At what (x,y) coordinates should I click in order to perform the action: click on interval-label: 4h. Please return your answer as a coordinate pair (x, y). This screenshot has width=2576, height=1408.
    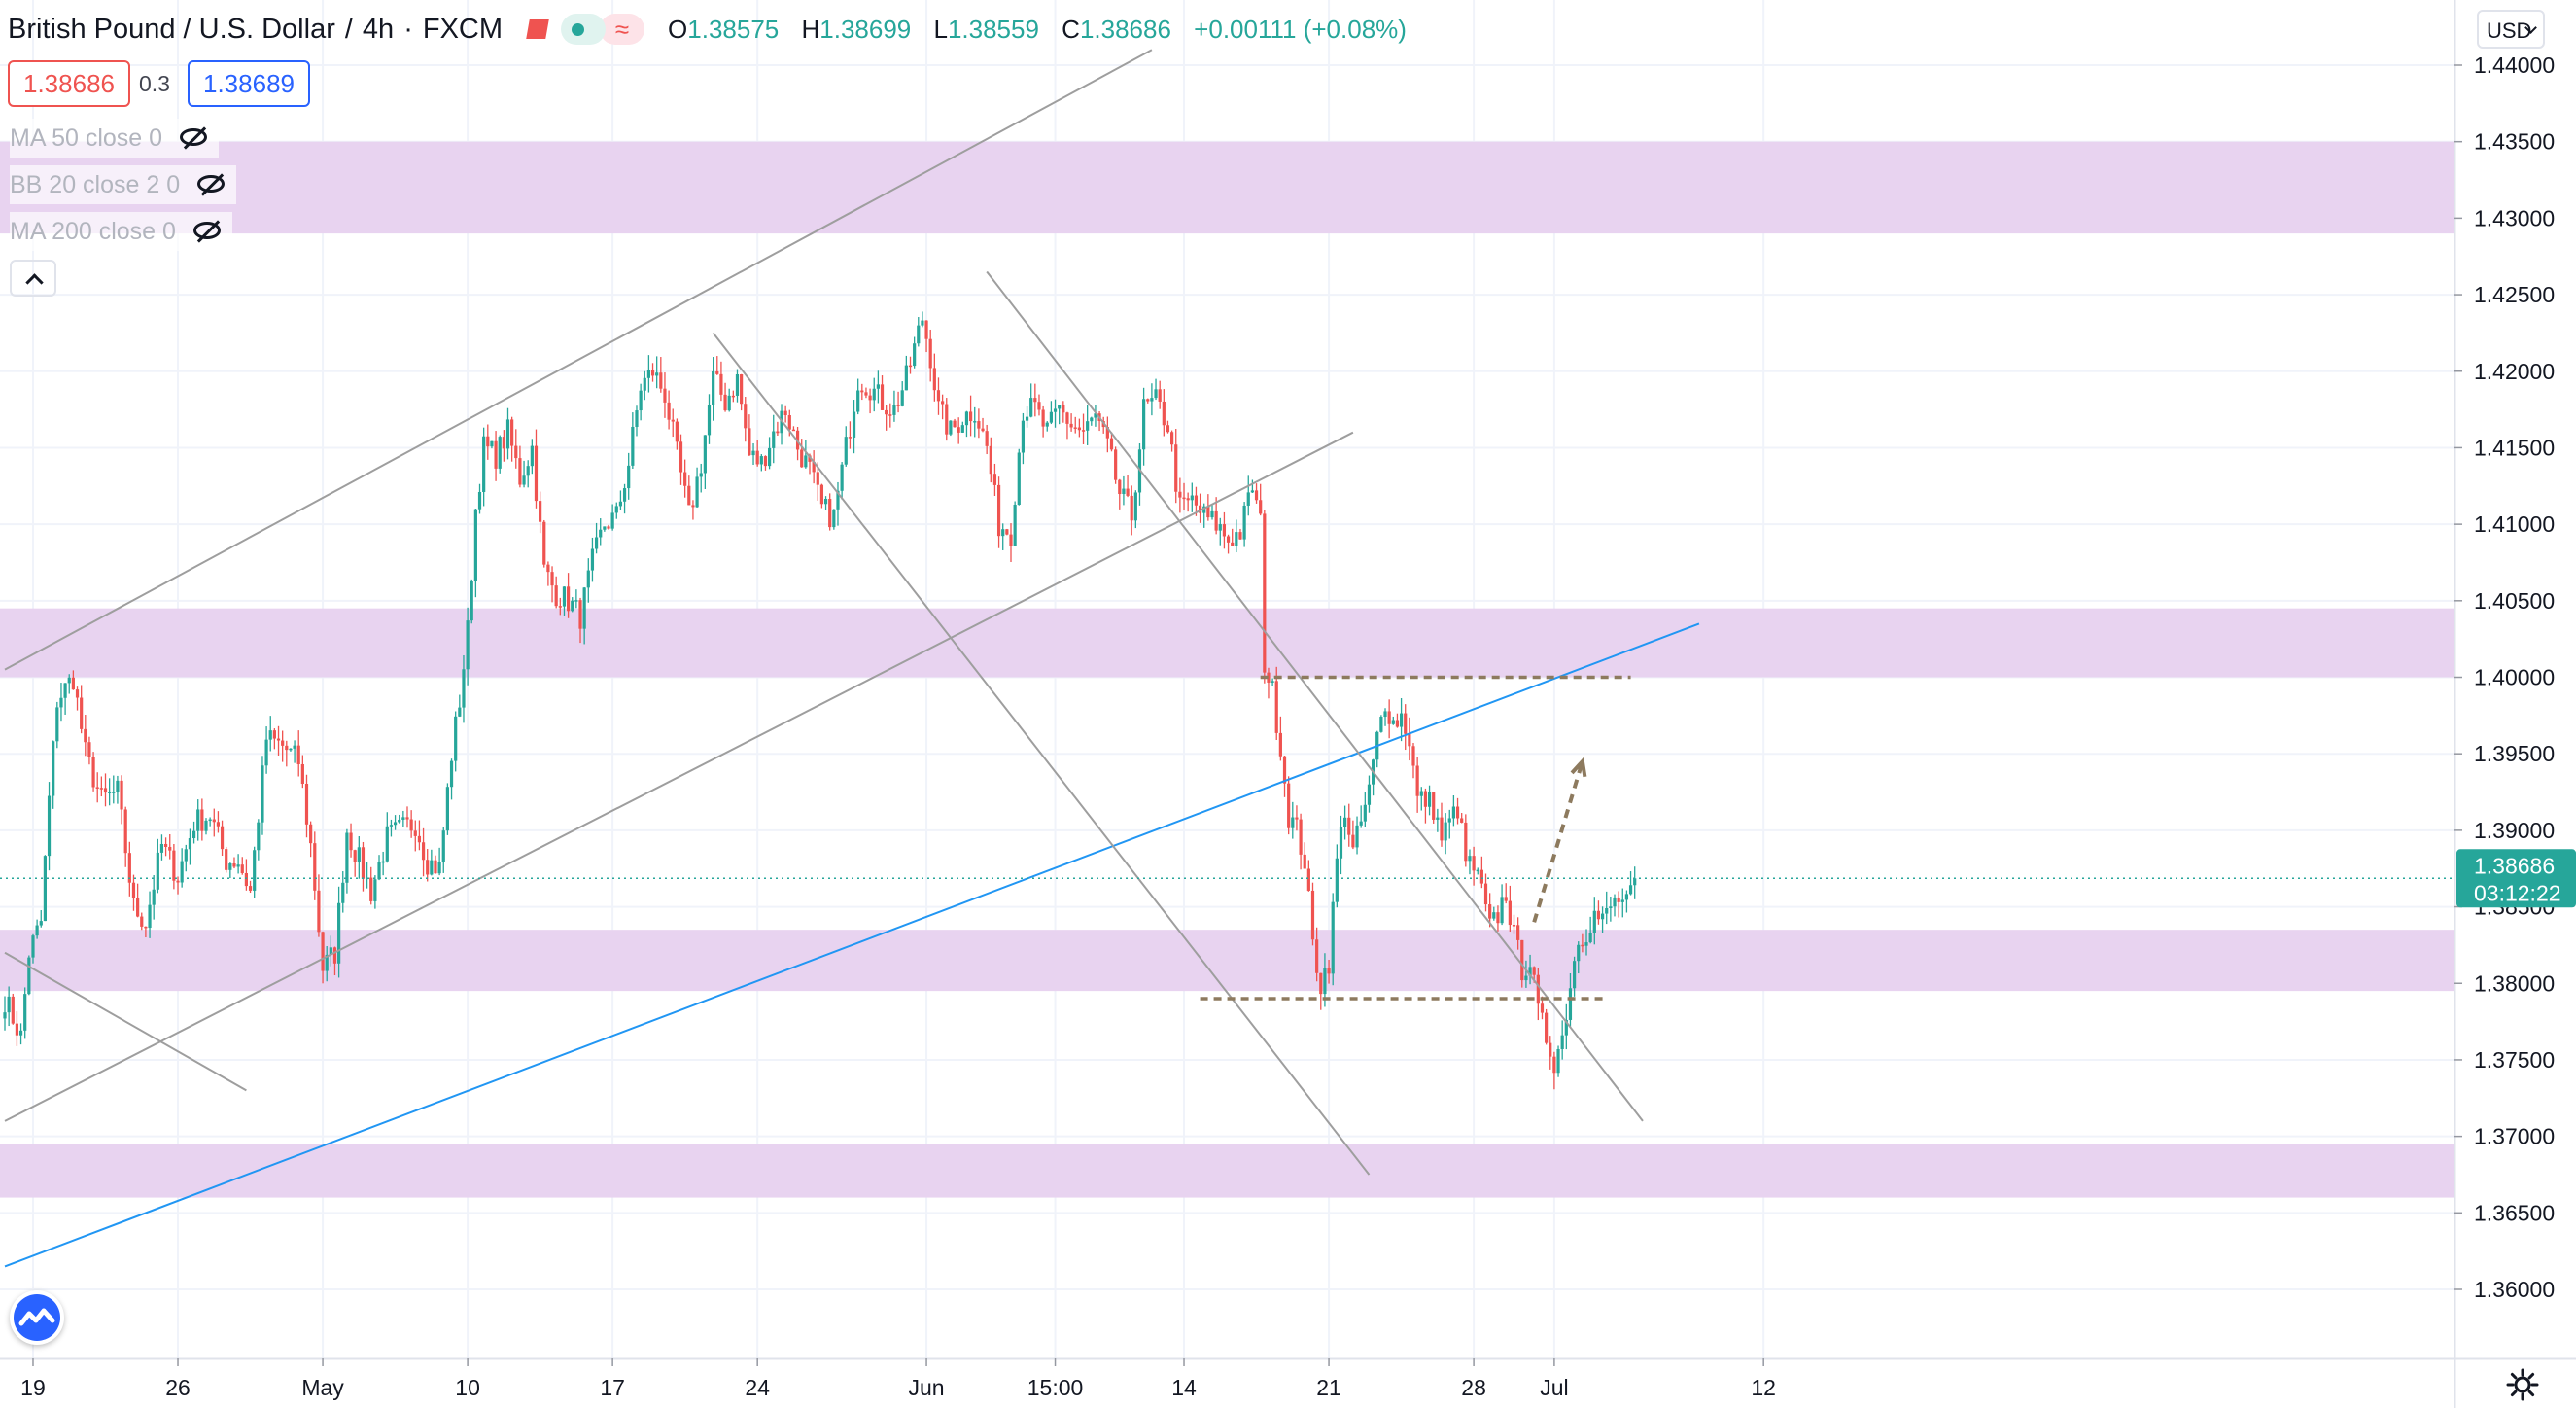
    Looking at the image, I should click on (378, 29).